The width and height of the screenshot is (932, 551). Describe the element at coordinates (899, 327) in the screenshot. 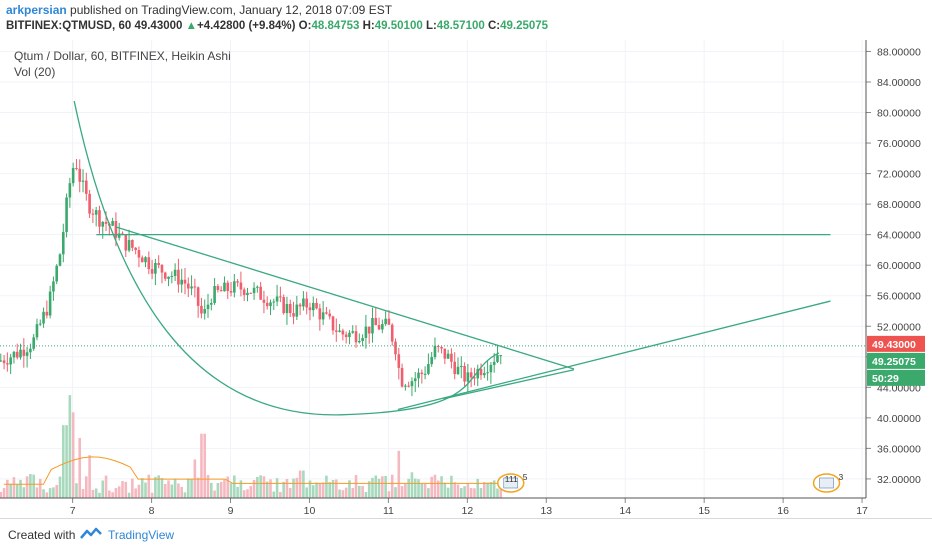

I see `y-tick-label: 52.00000` at that location.